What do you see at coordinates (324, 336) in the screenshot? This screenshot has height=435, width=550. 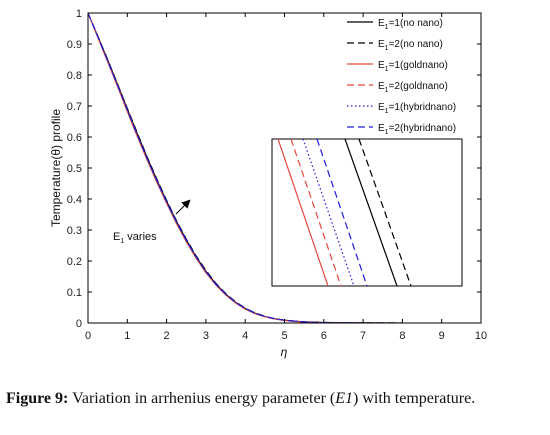 I see `x-tick-label: 6` at bounding box center [324, 336].